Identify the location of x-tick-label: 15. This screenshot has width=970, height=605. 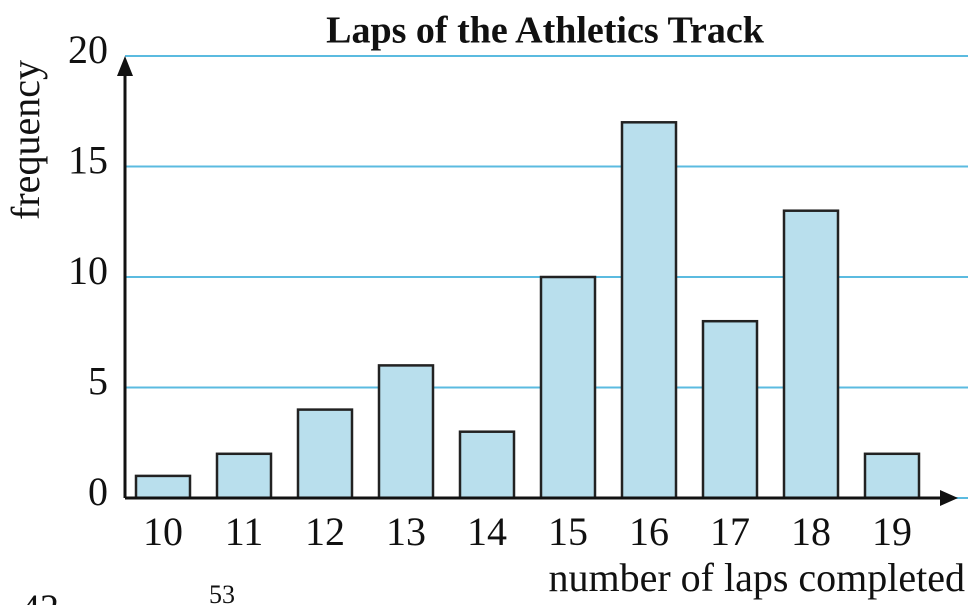
(568, 531).